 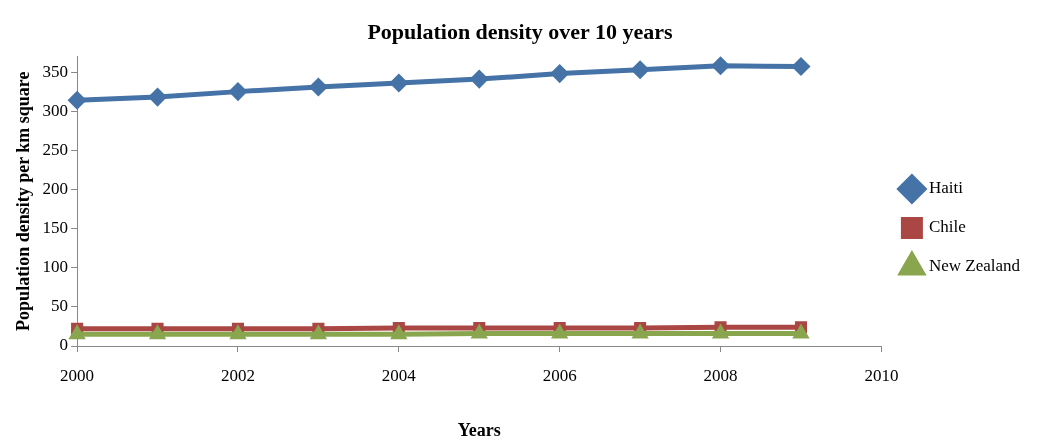 What do you see at coordinates (55, 149) in the screenshot?
I see `y-tick-label: 250` at bounding box center [55, 149].